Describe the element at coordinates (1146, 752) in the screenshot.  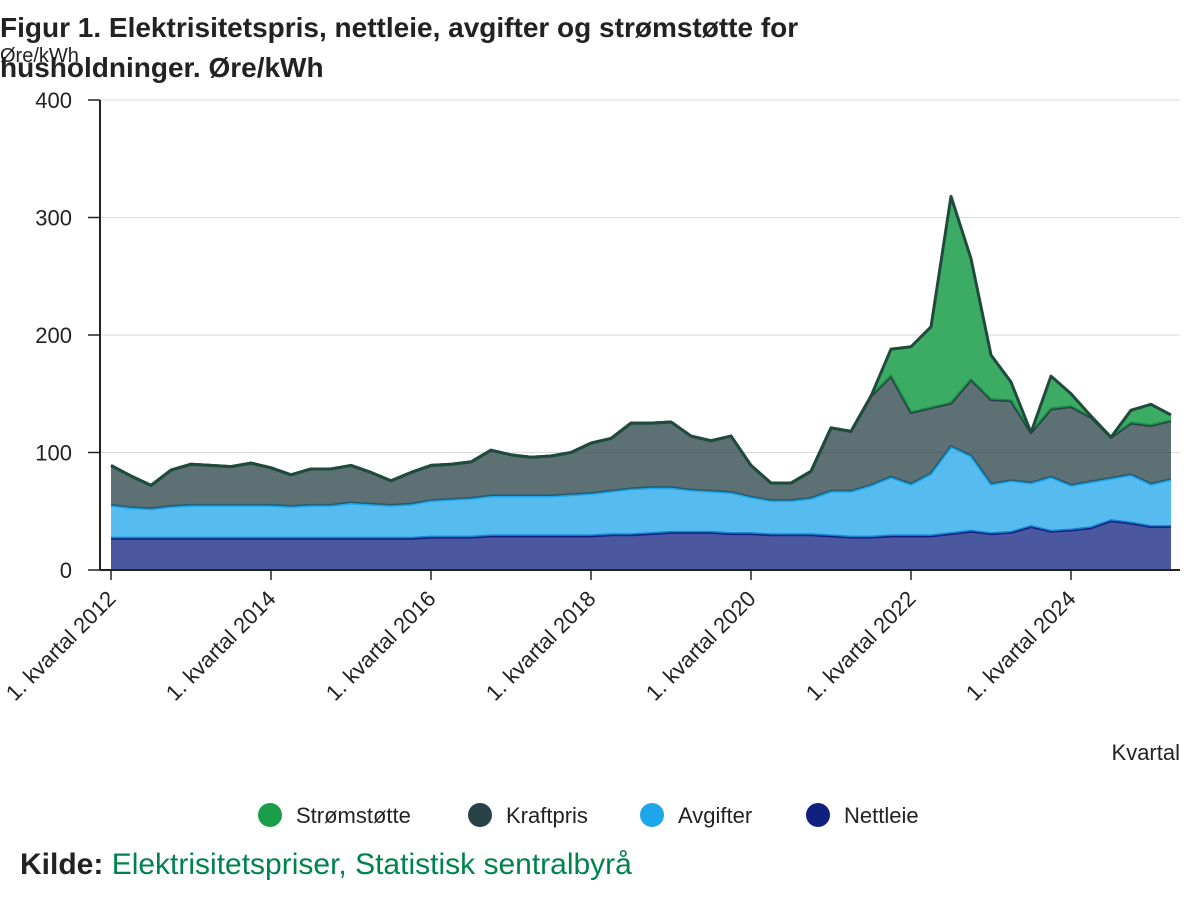
I see `x-axis-label: Kvartal` at that location.